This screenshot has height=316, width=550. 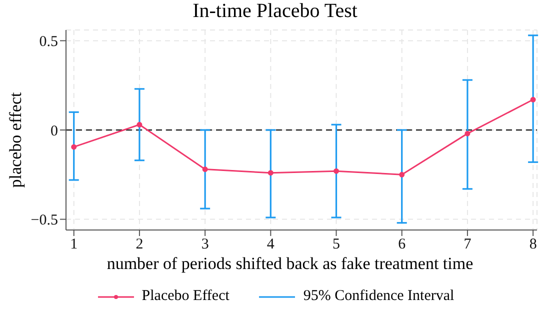 What do you see at coordinates (48, 42) in the screenshot?
I see `y-tick-label: 0.5` at bounding box center [48, 42].